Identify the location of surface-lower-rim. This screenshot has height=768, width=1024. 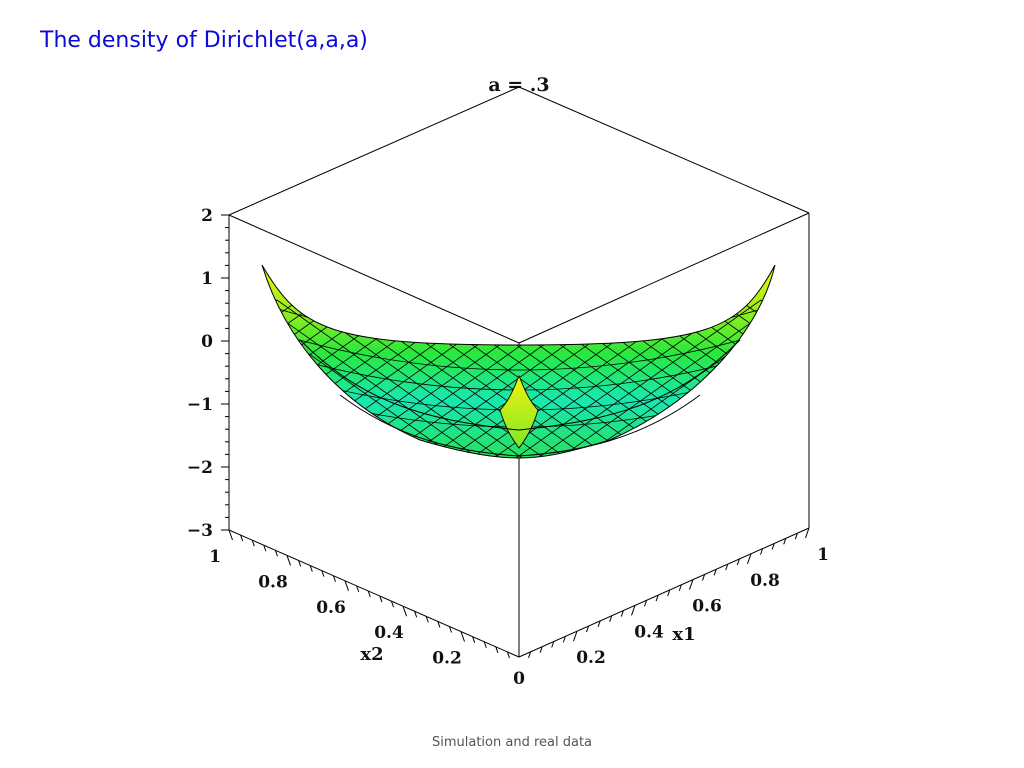
(520, 425).